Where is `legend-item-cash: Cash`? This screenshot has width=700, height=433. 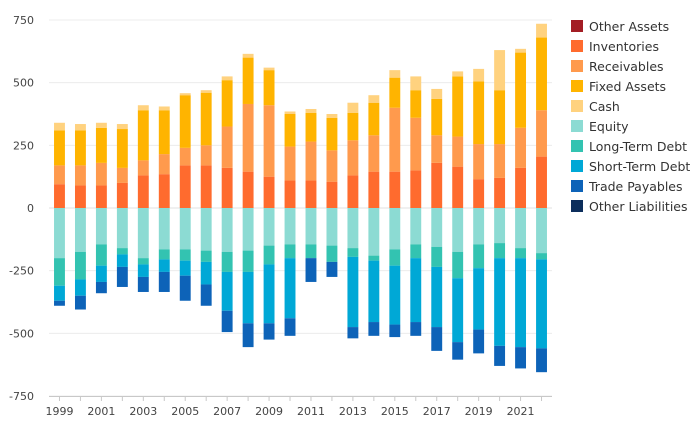 legend-item-cash: Cash is located at coordinates (630, 106).